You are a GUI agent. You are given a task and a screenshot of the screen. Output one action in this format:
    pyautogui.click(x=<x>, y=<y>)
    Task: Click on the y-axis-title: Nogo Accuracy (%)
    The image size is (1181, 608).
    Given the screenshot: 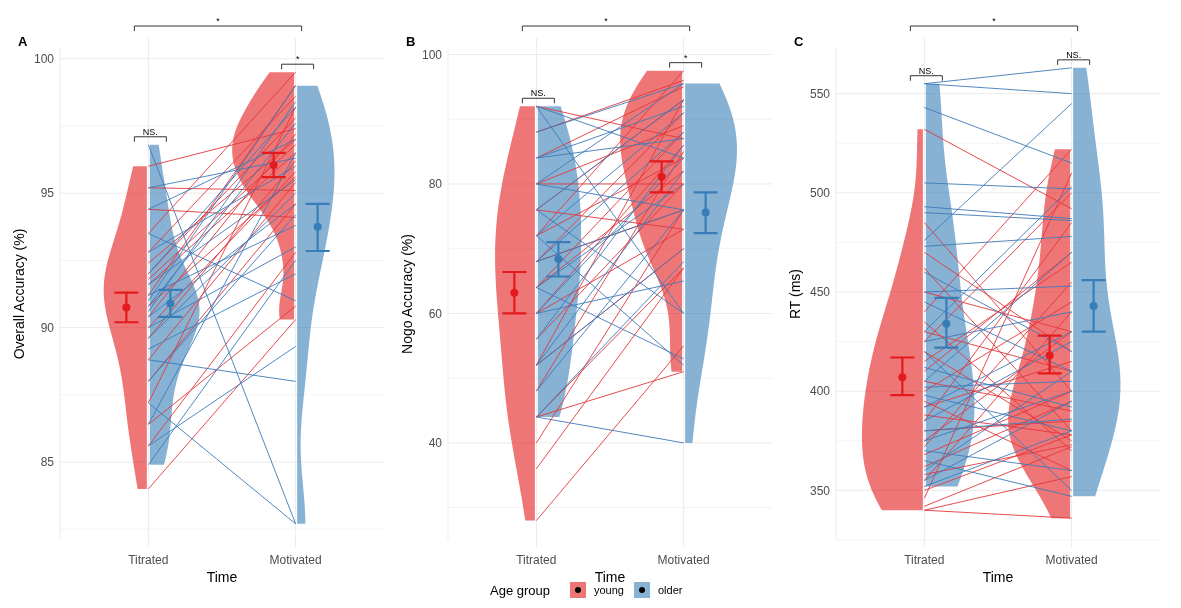 What is the action you would take?
    pyautogui.click(x=407, y=294)
    